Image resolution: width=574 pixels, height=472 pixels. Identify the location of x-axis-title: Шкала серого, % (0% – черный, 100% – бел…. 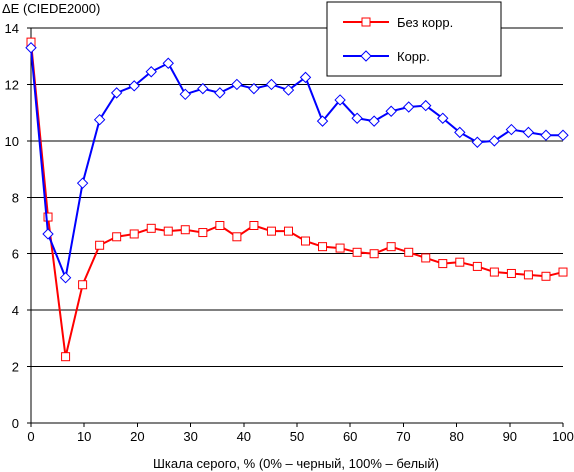
(296, 463).